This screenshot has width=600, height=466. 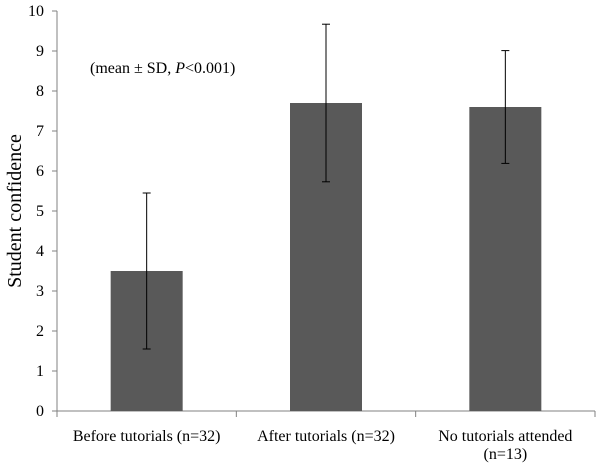 What do you see at coordinates (40, 411) in the screenshot?
I see `y-tick-label: 0` at bounding box center [40, 411].